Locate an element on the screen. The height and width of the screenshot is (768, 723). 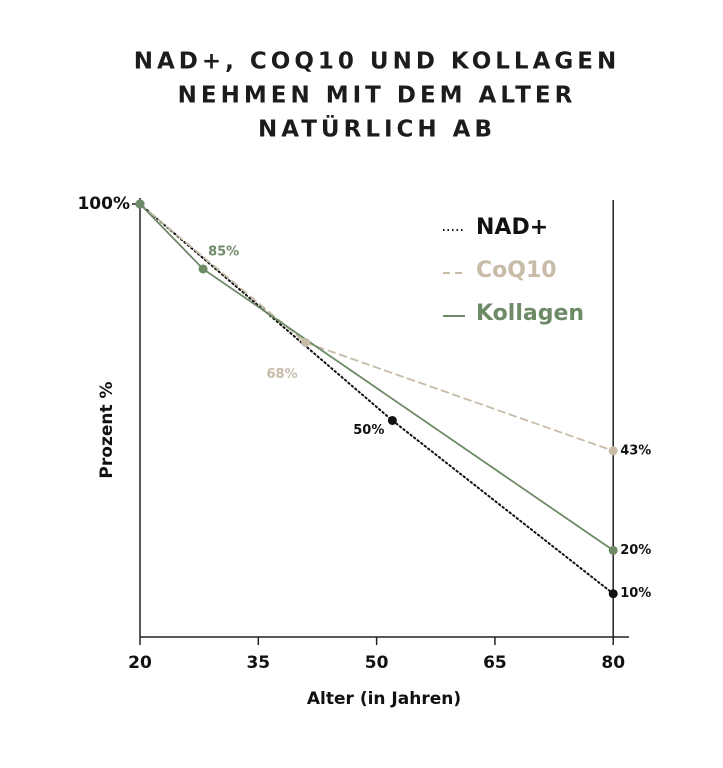
x-tick-label: 35 is located at coordinates (258, 663).